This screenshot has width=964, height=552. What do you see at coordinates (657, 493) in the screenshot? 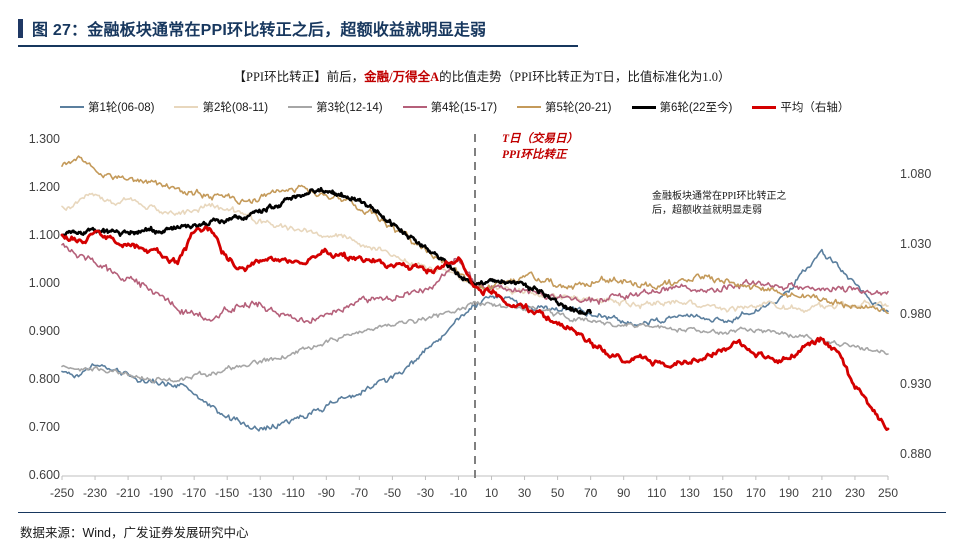
I see `x-axis-tick-label: 110` at bounding box center [657, 493].